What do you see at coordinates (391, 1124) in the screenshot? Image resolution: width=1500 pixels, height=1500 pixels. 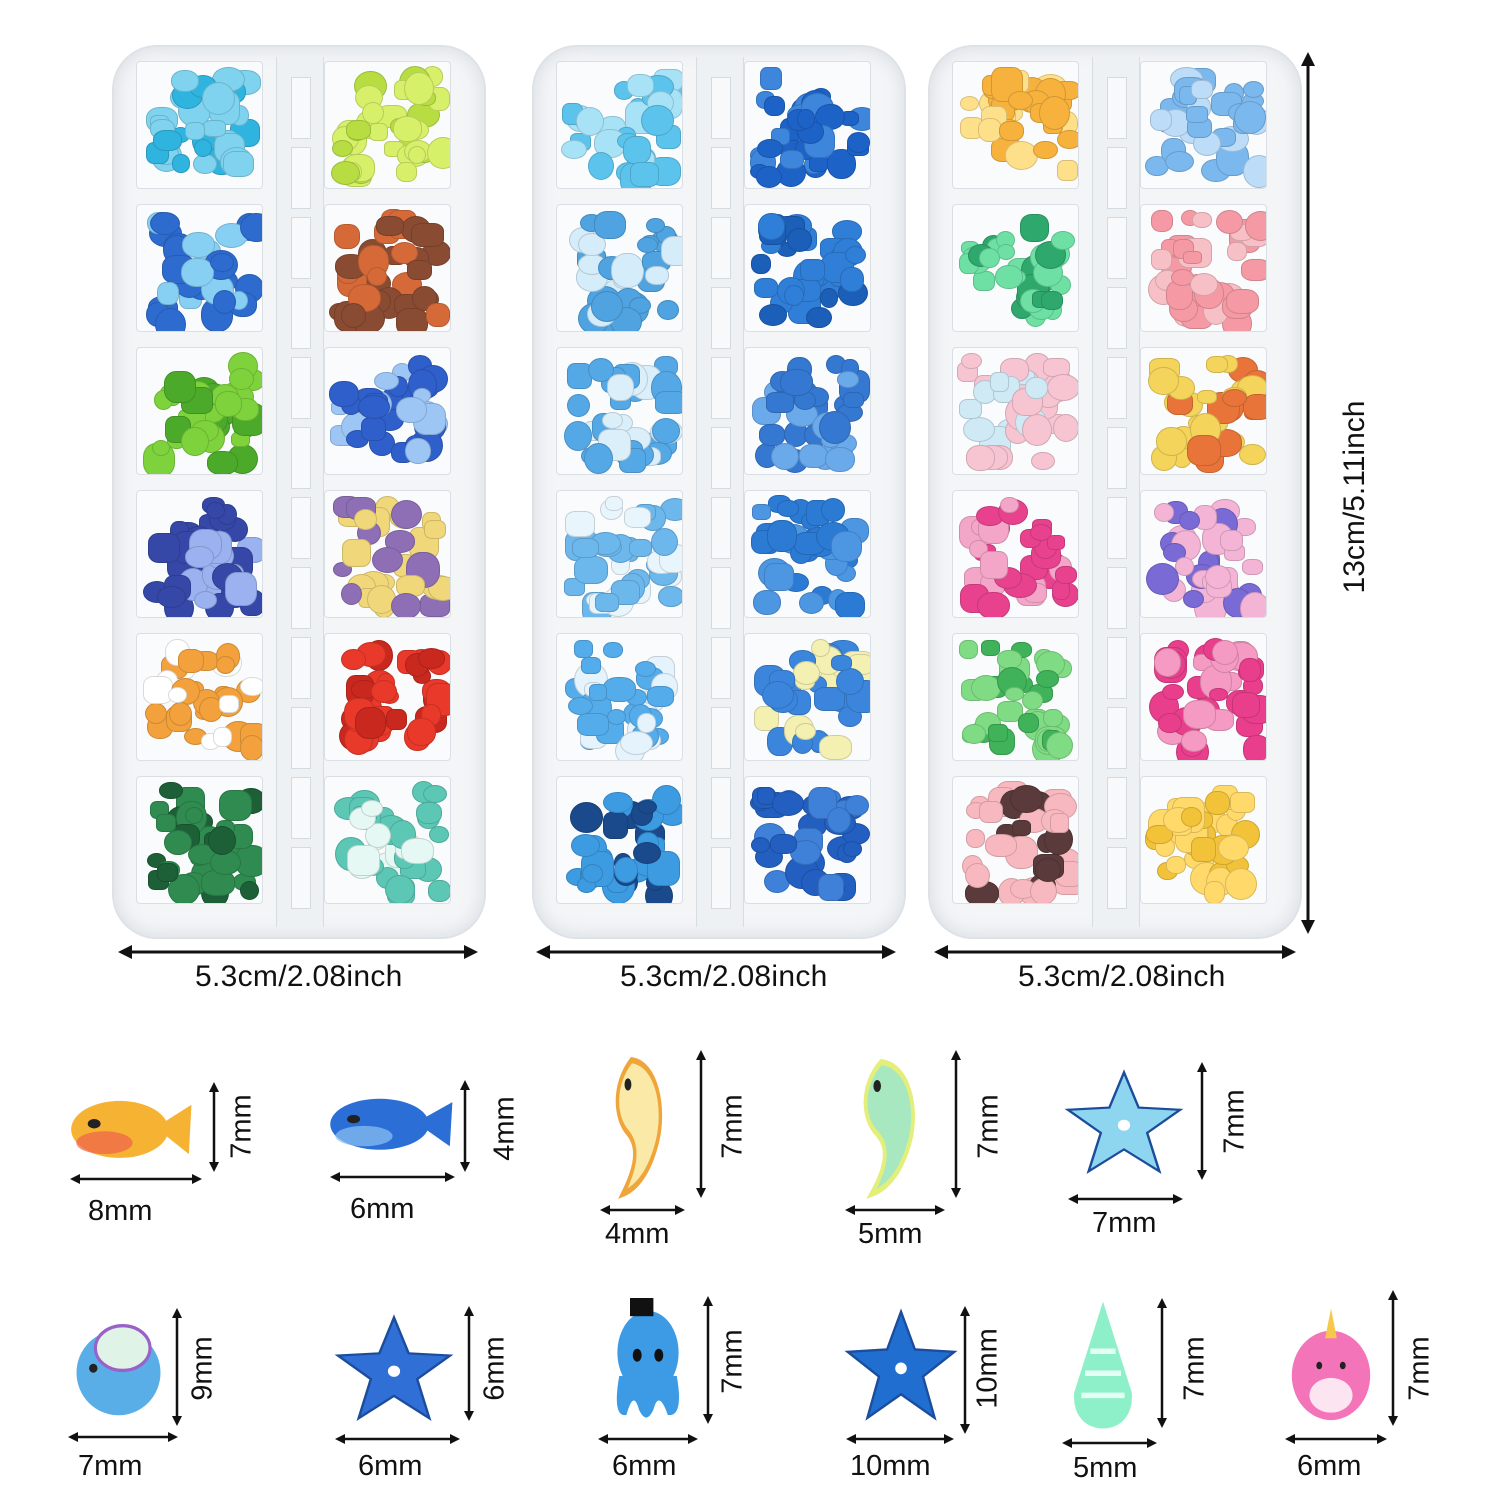 I see `fish-blue-figure` at bounding box center [391, 1124].